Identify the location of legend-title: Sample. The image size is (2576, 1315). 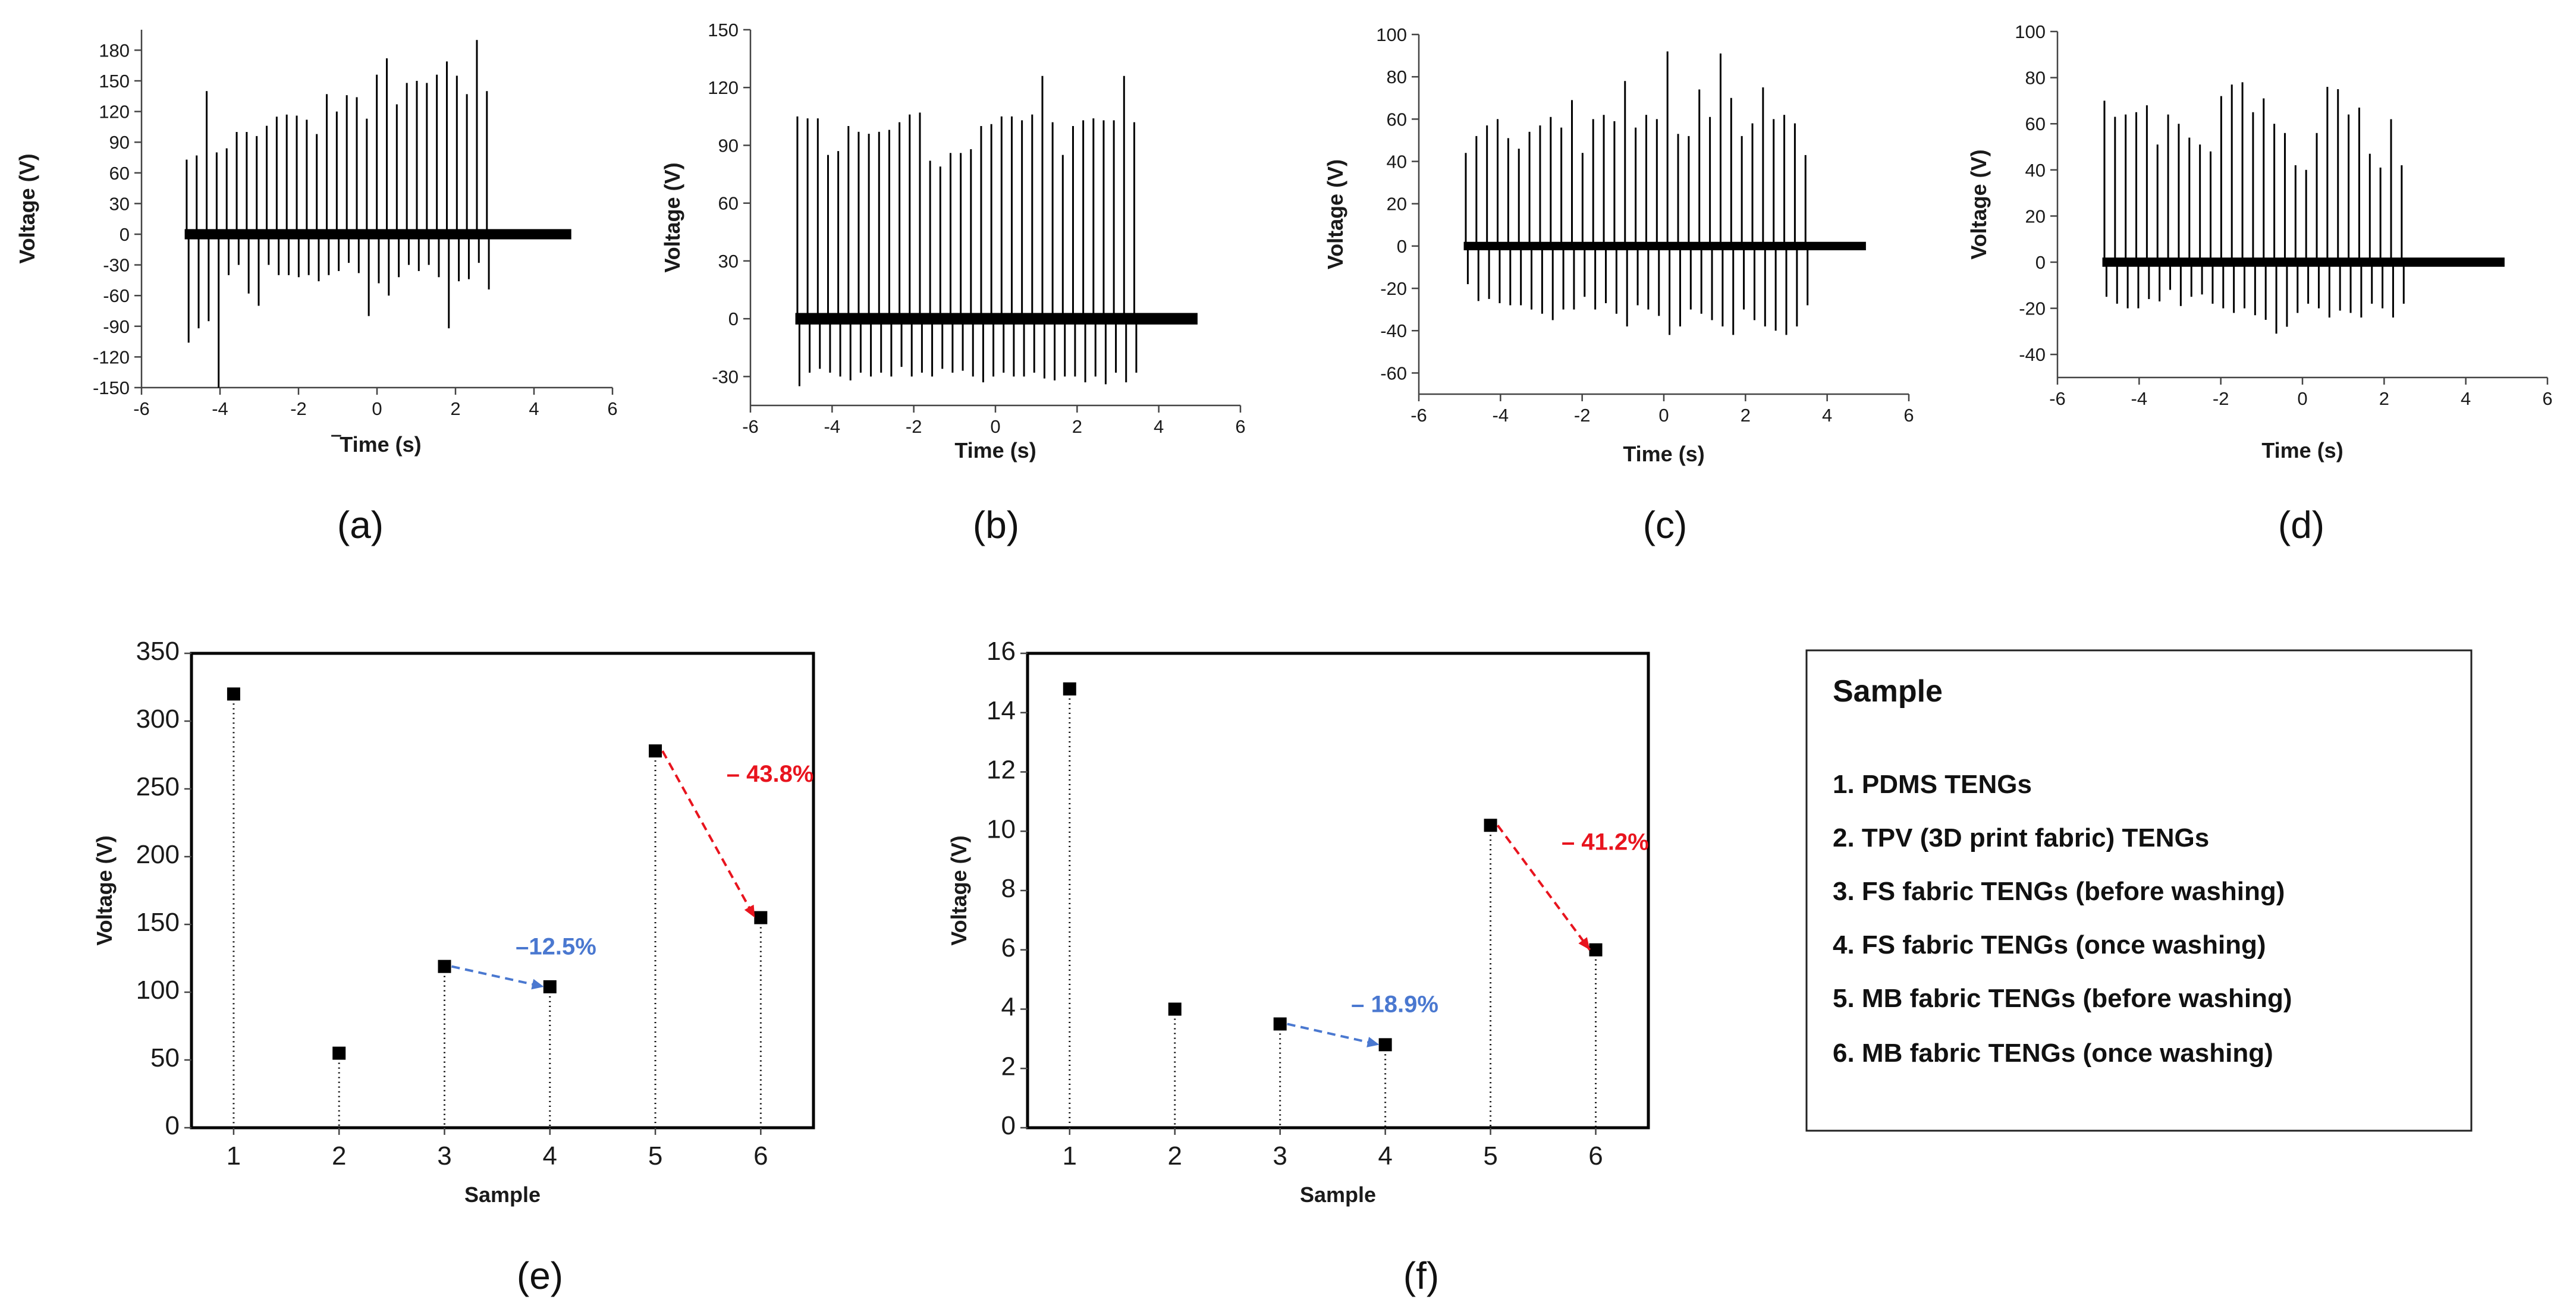
(1888, 691).